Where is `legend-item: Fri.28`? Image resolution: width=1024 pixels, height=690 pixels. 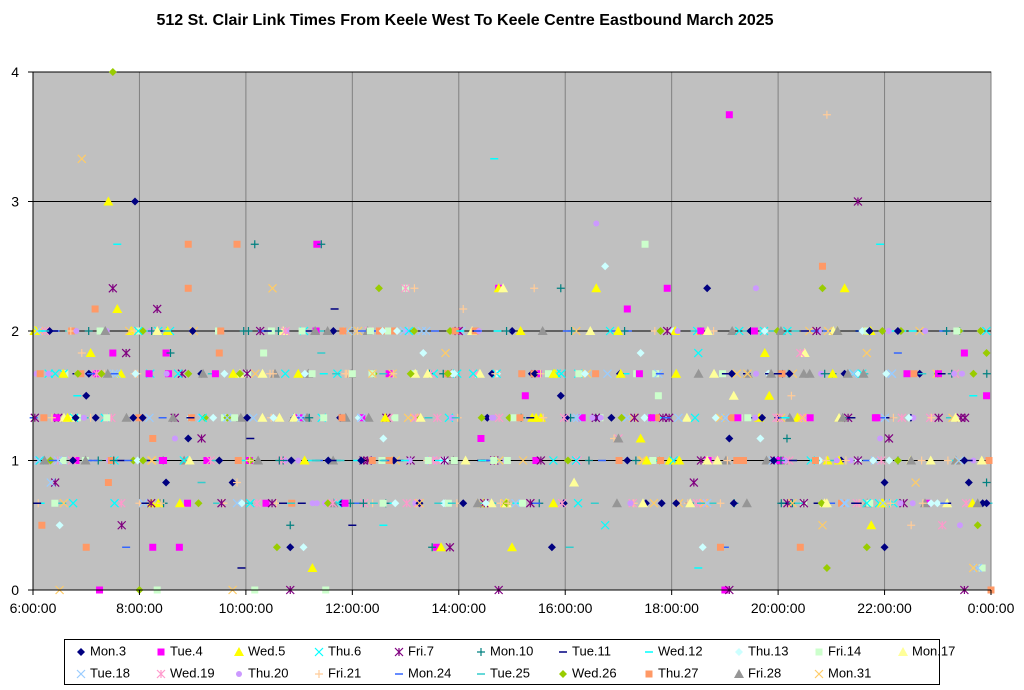
legend-item: Fri.28 is located at coordinates (757, 673).